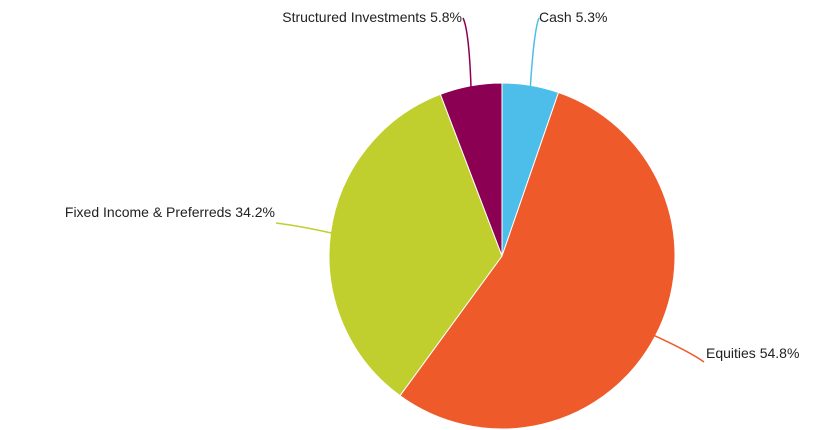 This screenshot has height=430, width=824. I want to click on slice-label: Fixed Income & Preferreds 34.2%, so click(170, 212).